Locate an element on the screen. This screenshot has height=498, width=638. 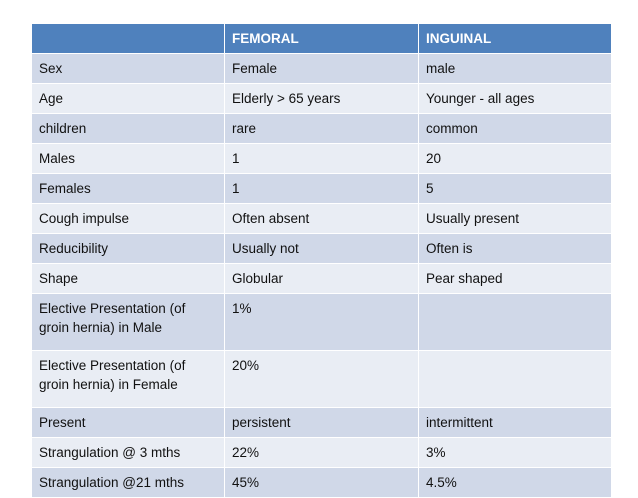
femoral-cell: rare is located at coordinates (321, 128).